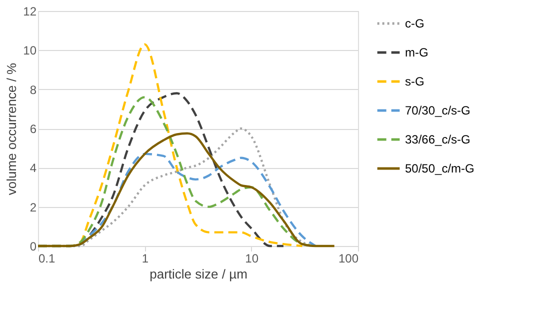  I want to click on legend-label: m-G, so click(416, 53).